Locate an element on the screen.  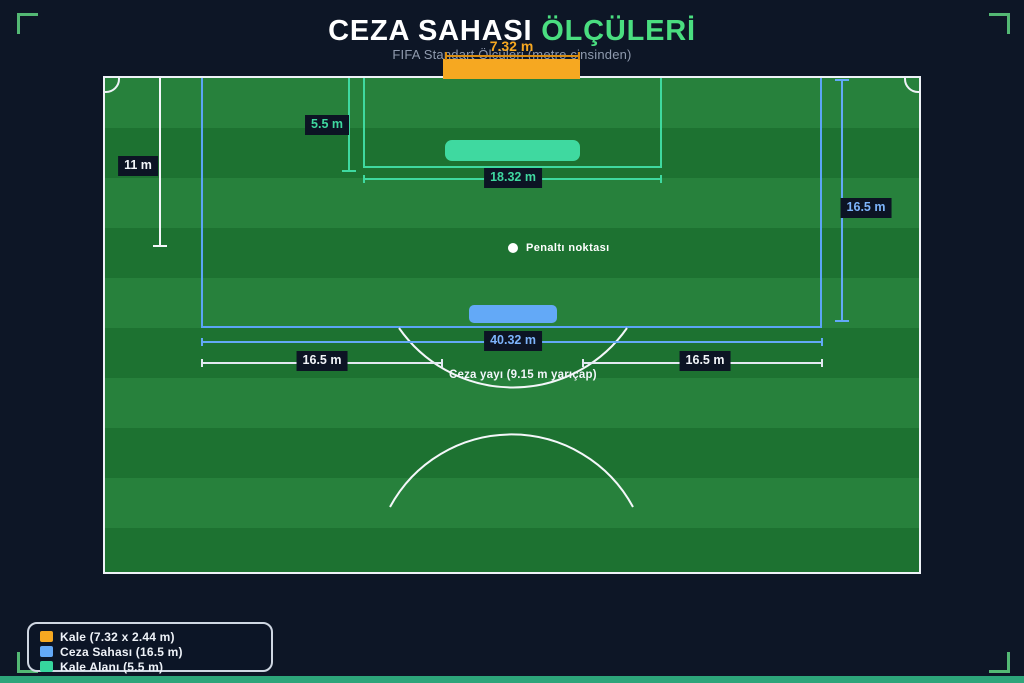
penalty-right-label: 16.5 m is located at coordinates (705, 361).